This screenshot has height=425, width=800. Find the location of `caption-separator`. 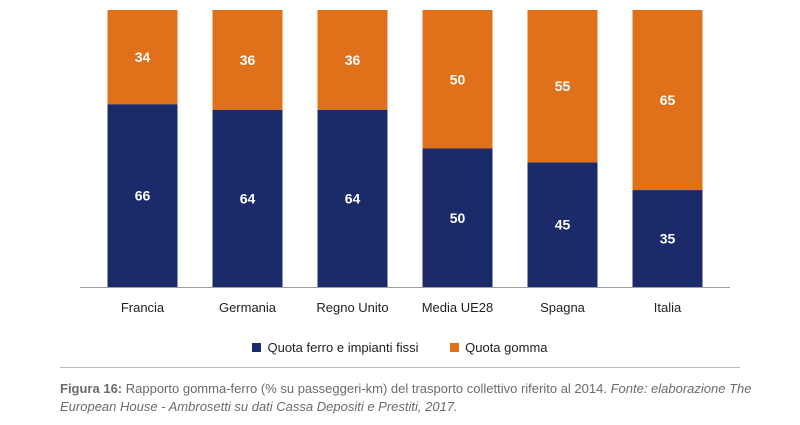

caption-separator is located at coordinates (400, 367).